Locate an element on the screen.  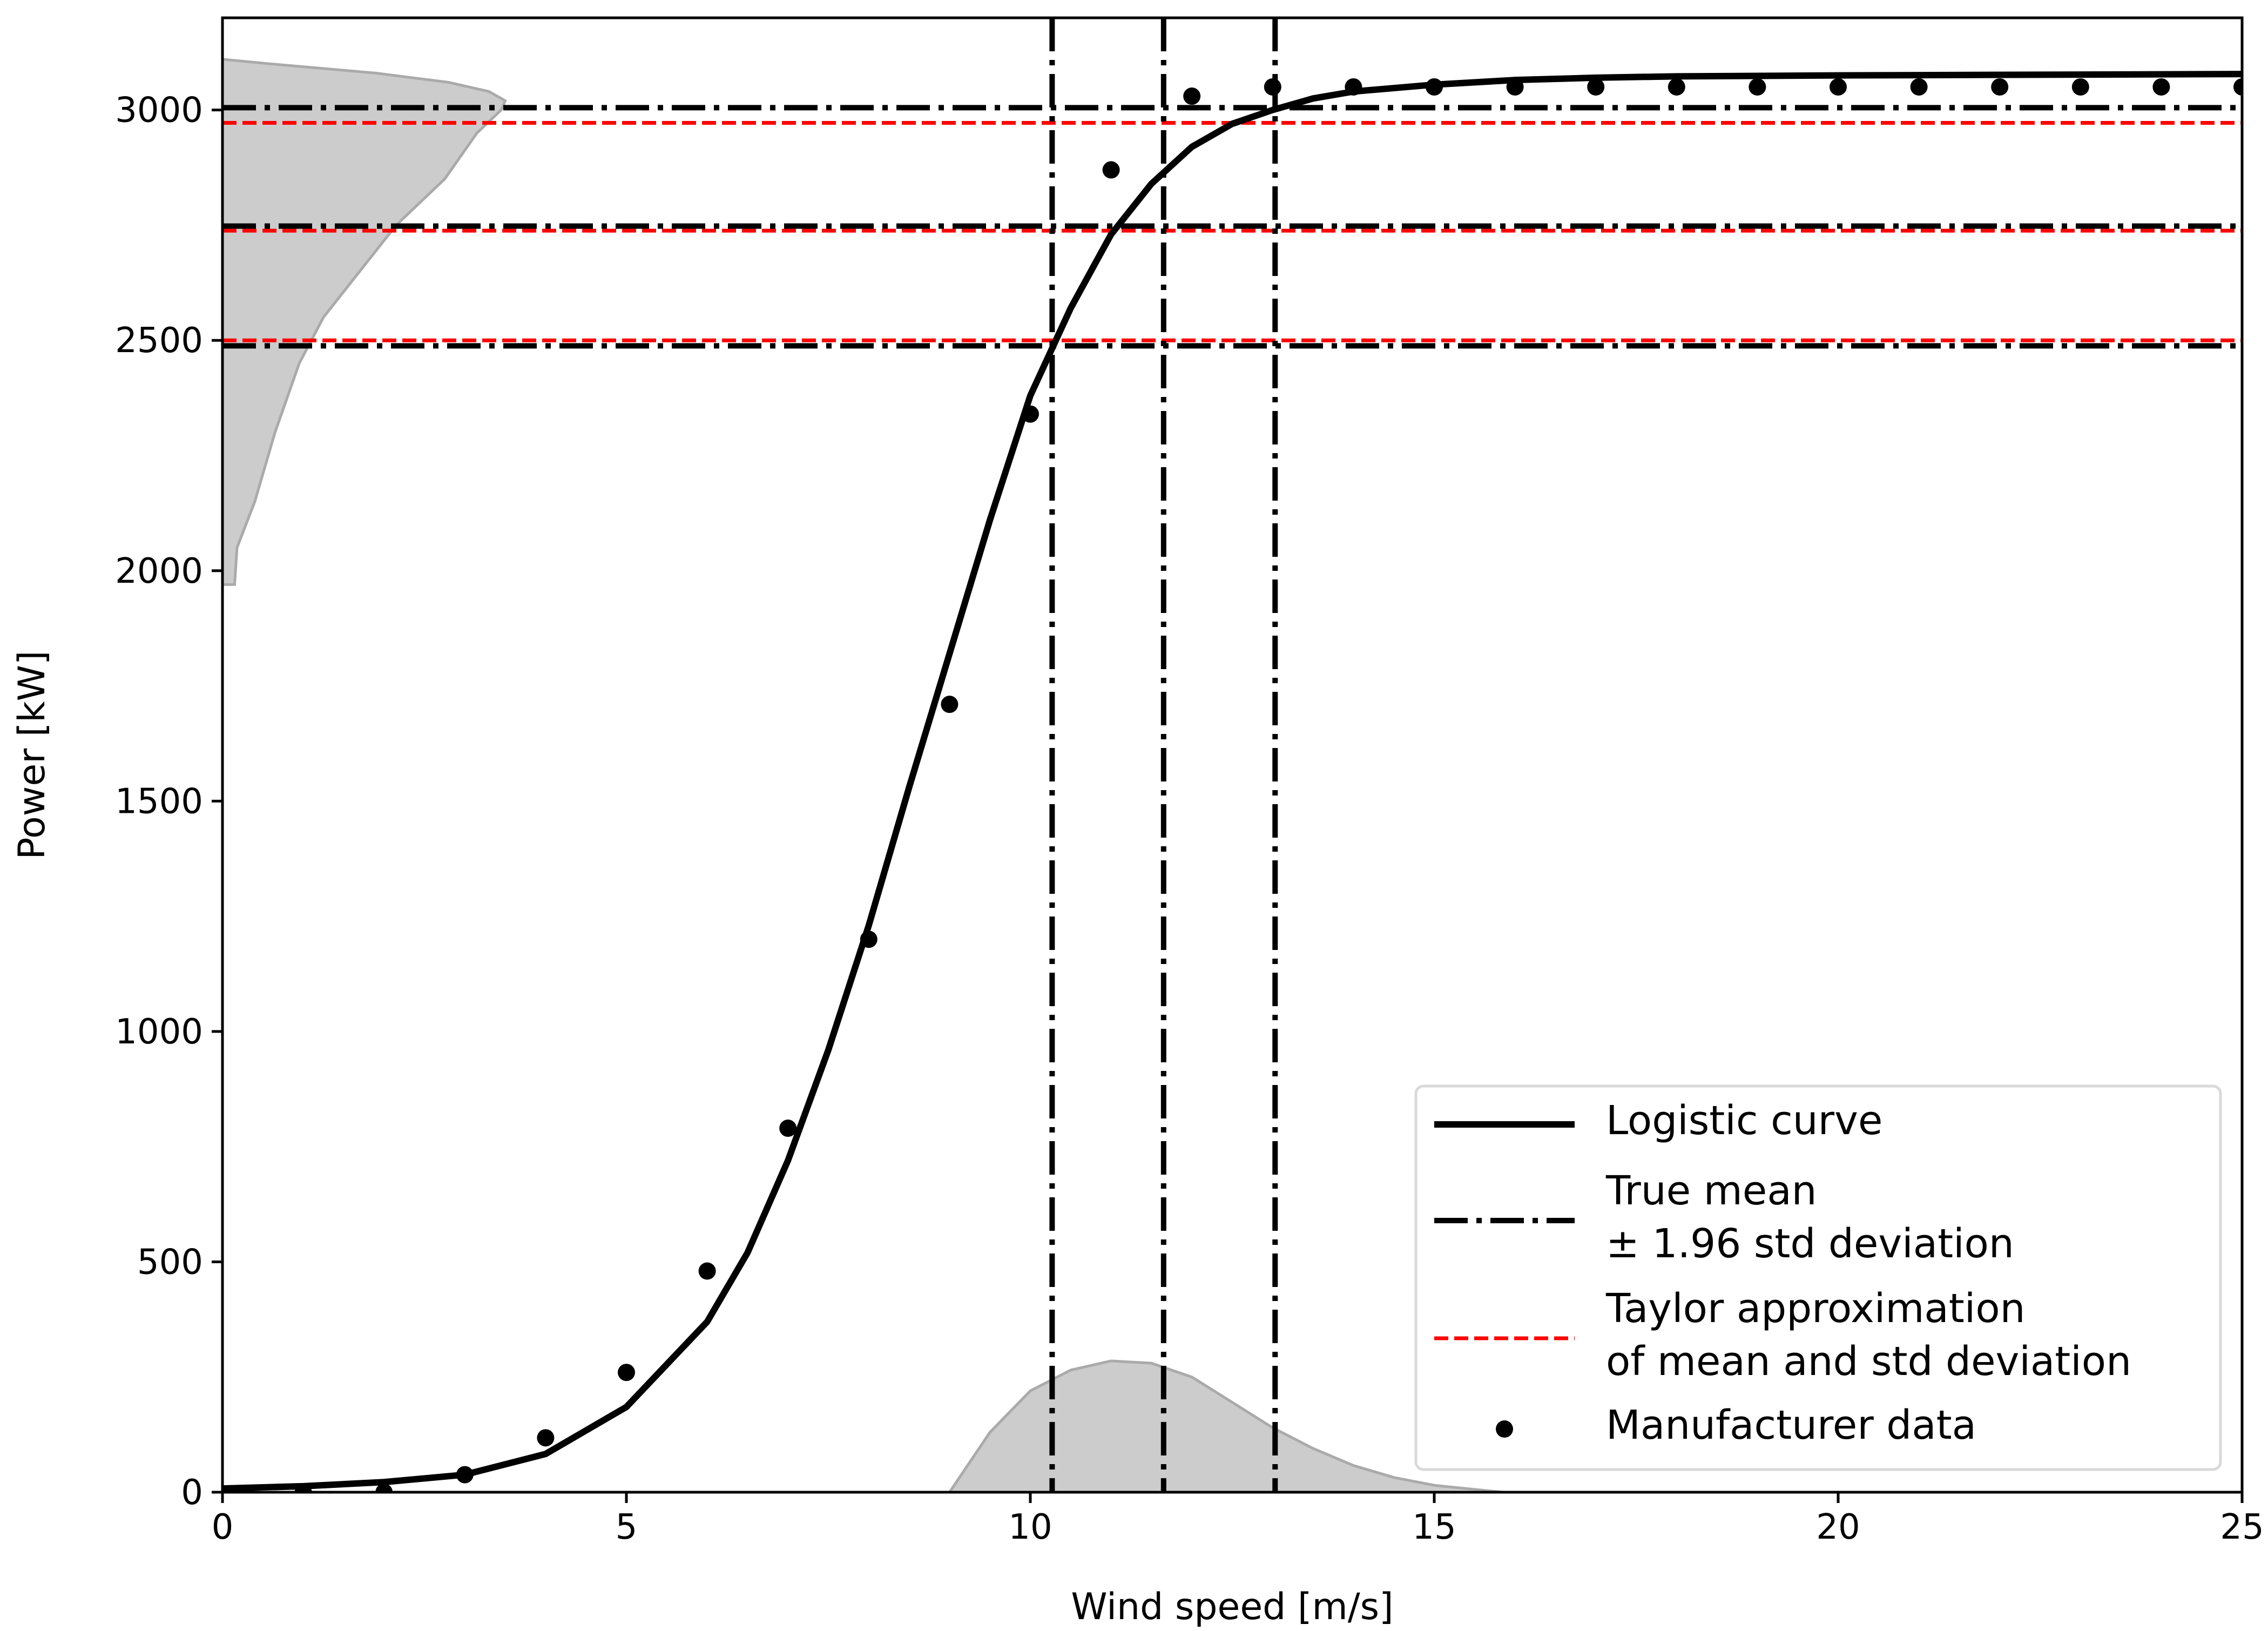
y-tick-label: 3000 is located at coordinates (159, 111).